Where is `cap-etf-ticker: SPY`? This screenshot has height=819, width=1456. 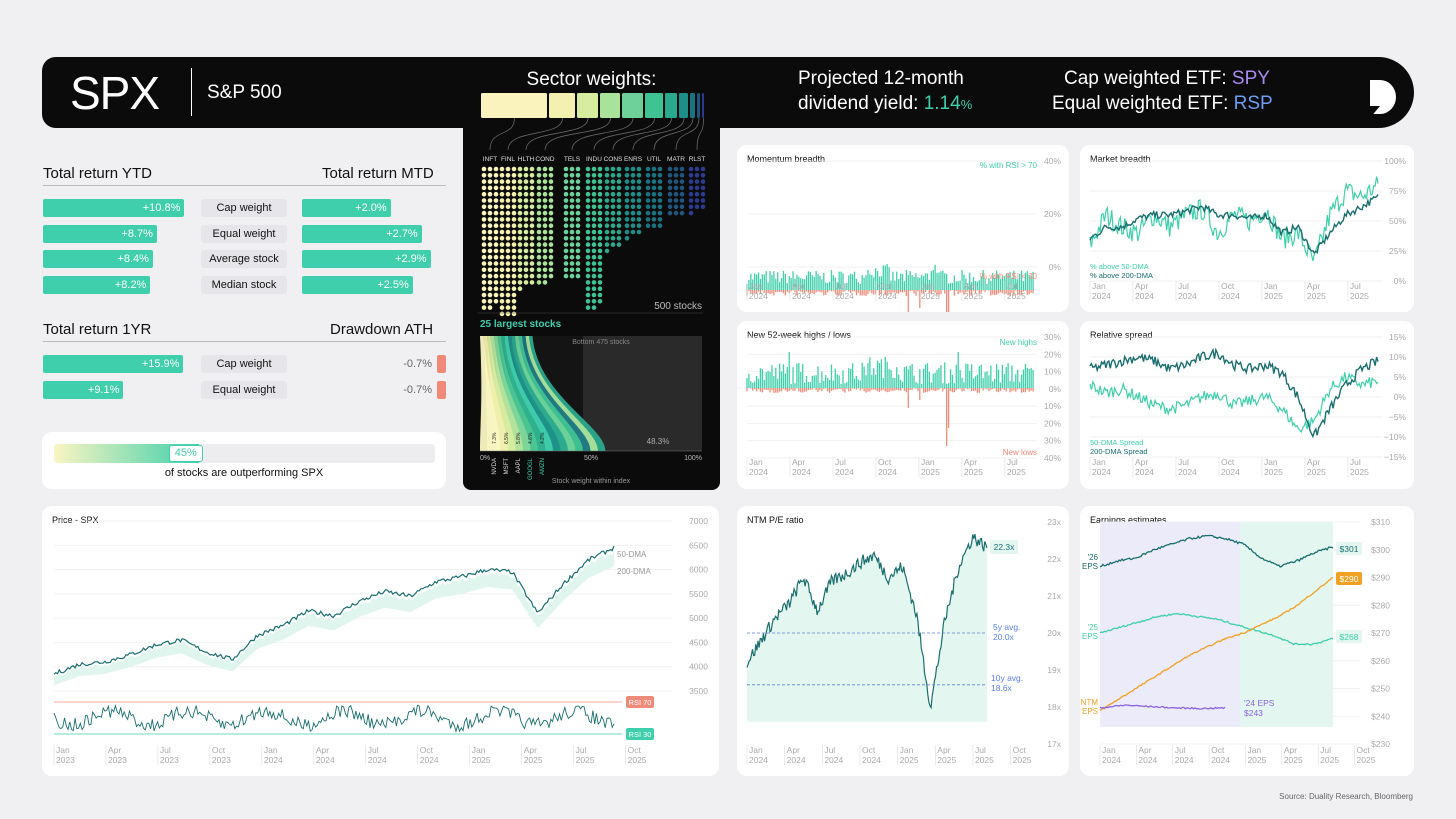
cap-etf-ticker: SPY is located at coordinates (1250, 78).